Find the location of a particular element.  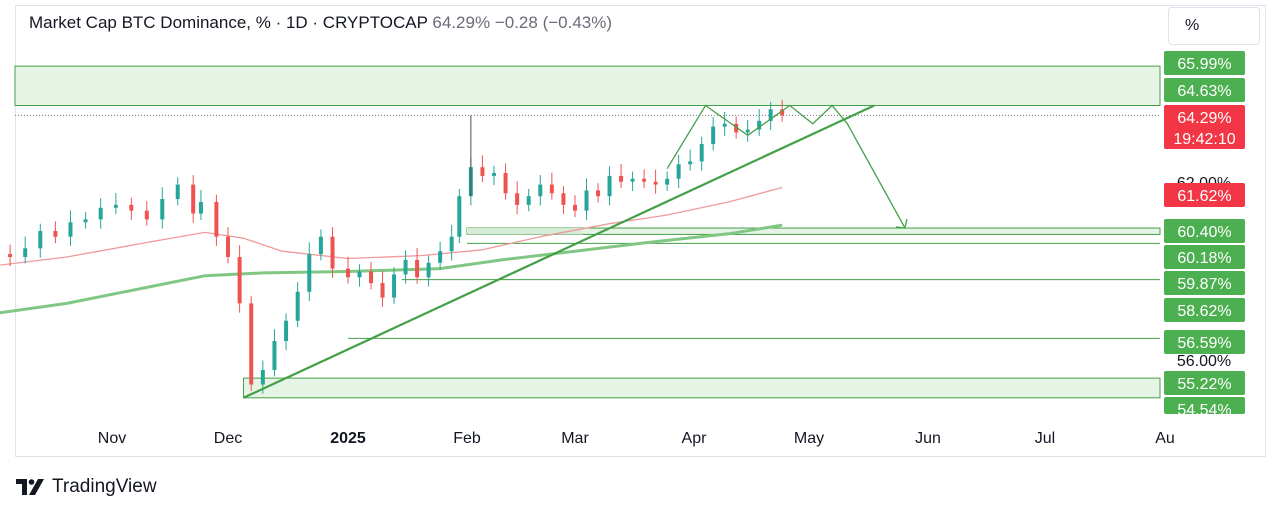

projection-path is located at coordinates (786, 166).